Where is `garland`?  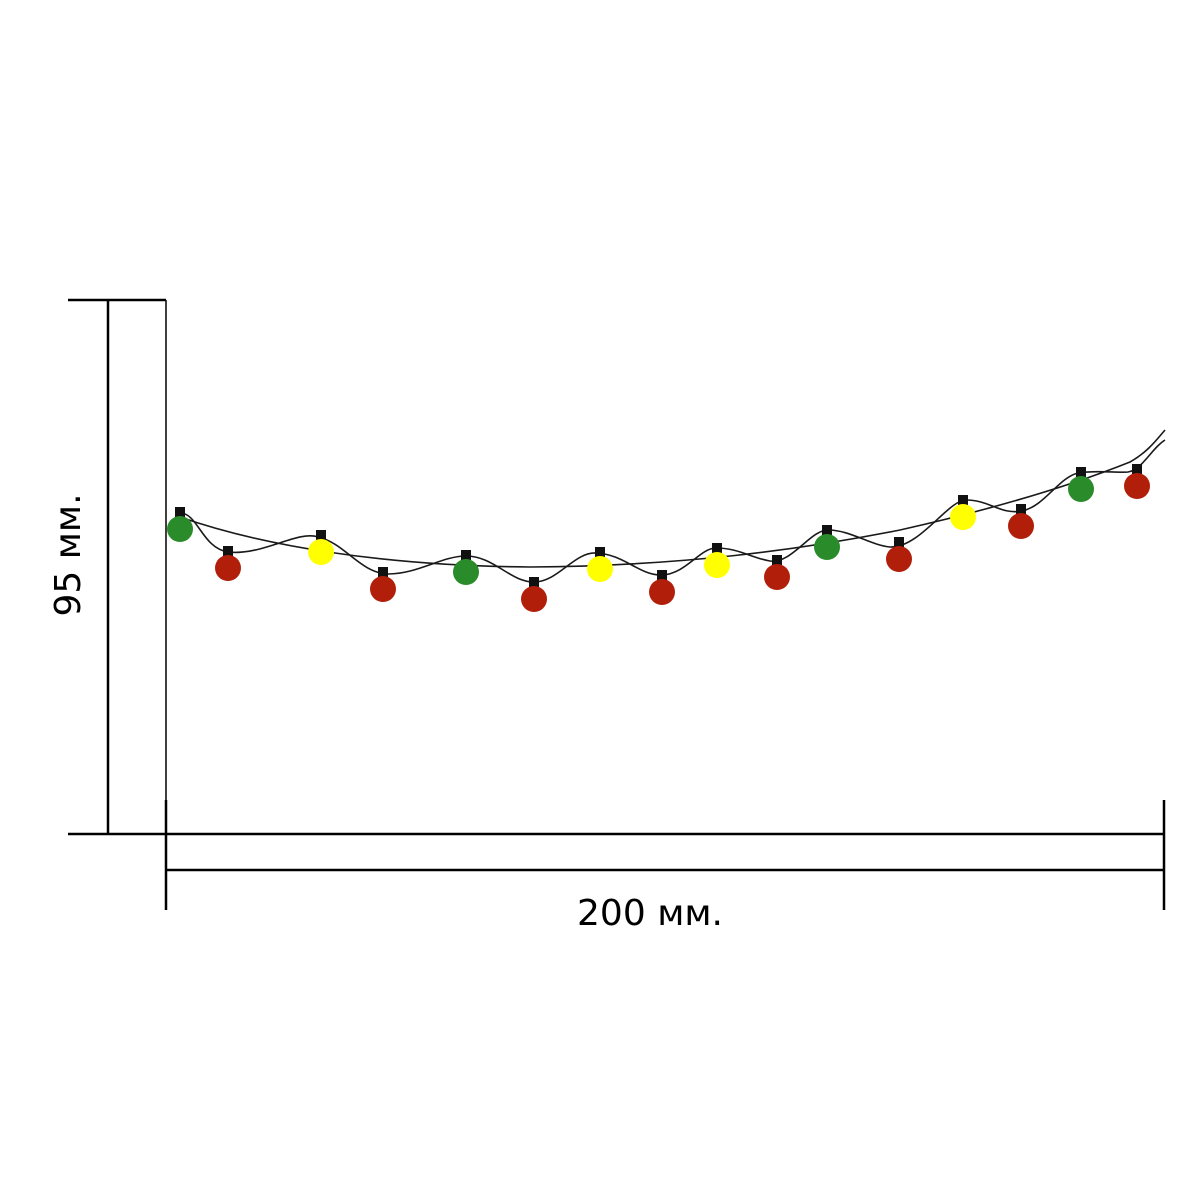
garland is located at coordinates (666, 520).